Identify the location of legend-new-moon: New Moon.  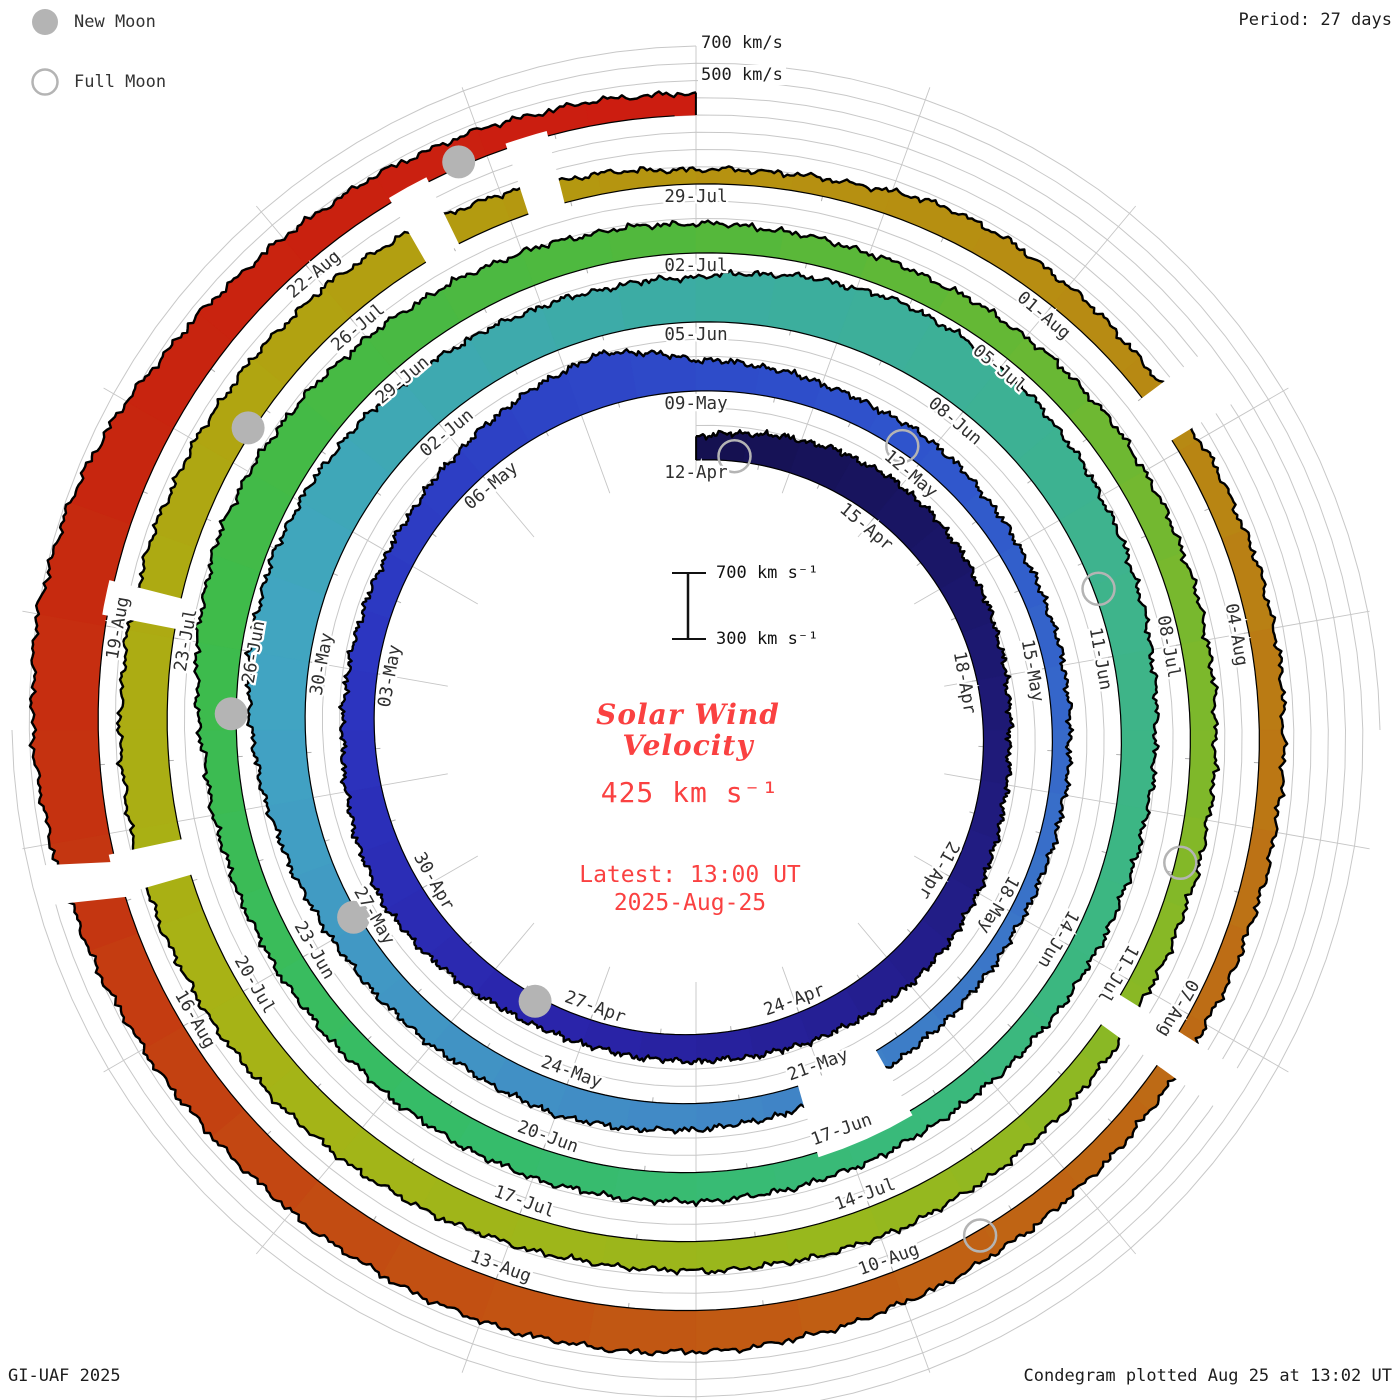
(93, 22).